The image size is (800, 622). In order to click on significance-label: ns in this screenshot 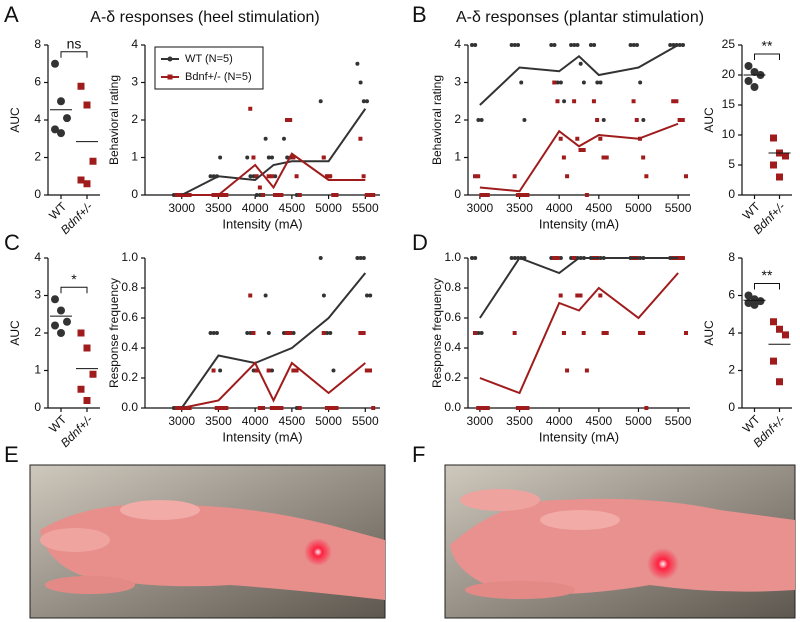, I will do `click(74, 43)`.